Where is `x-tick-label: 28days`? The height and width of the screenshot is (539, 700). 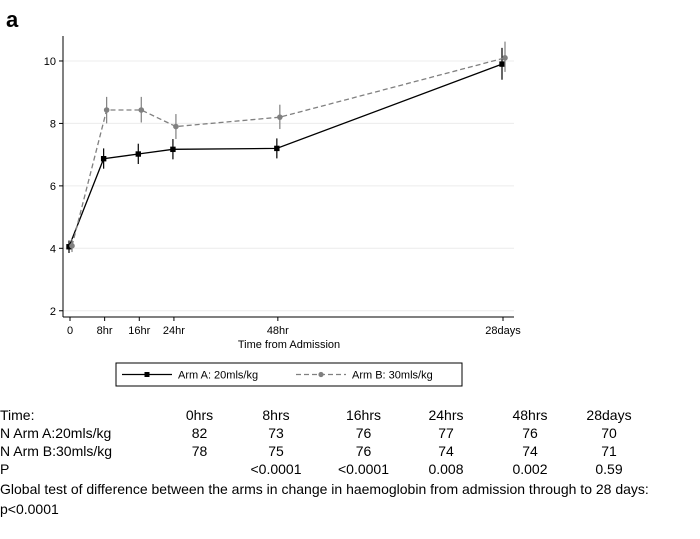 x-tick-label: 28days is located at coordinates (503, 331).